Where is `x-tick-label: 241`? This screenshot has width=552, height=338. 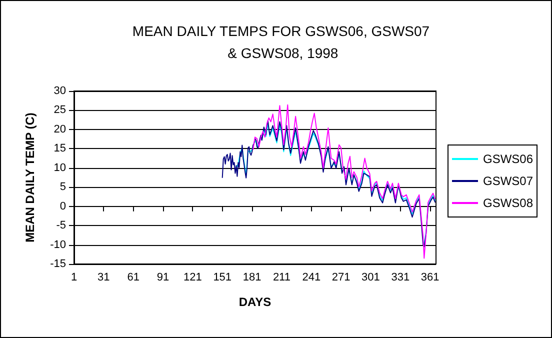
x-tick-label: 241 is located at coordinates (311, 278).